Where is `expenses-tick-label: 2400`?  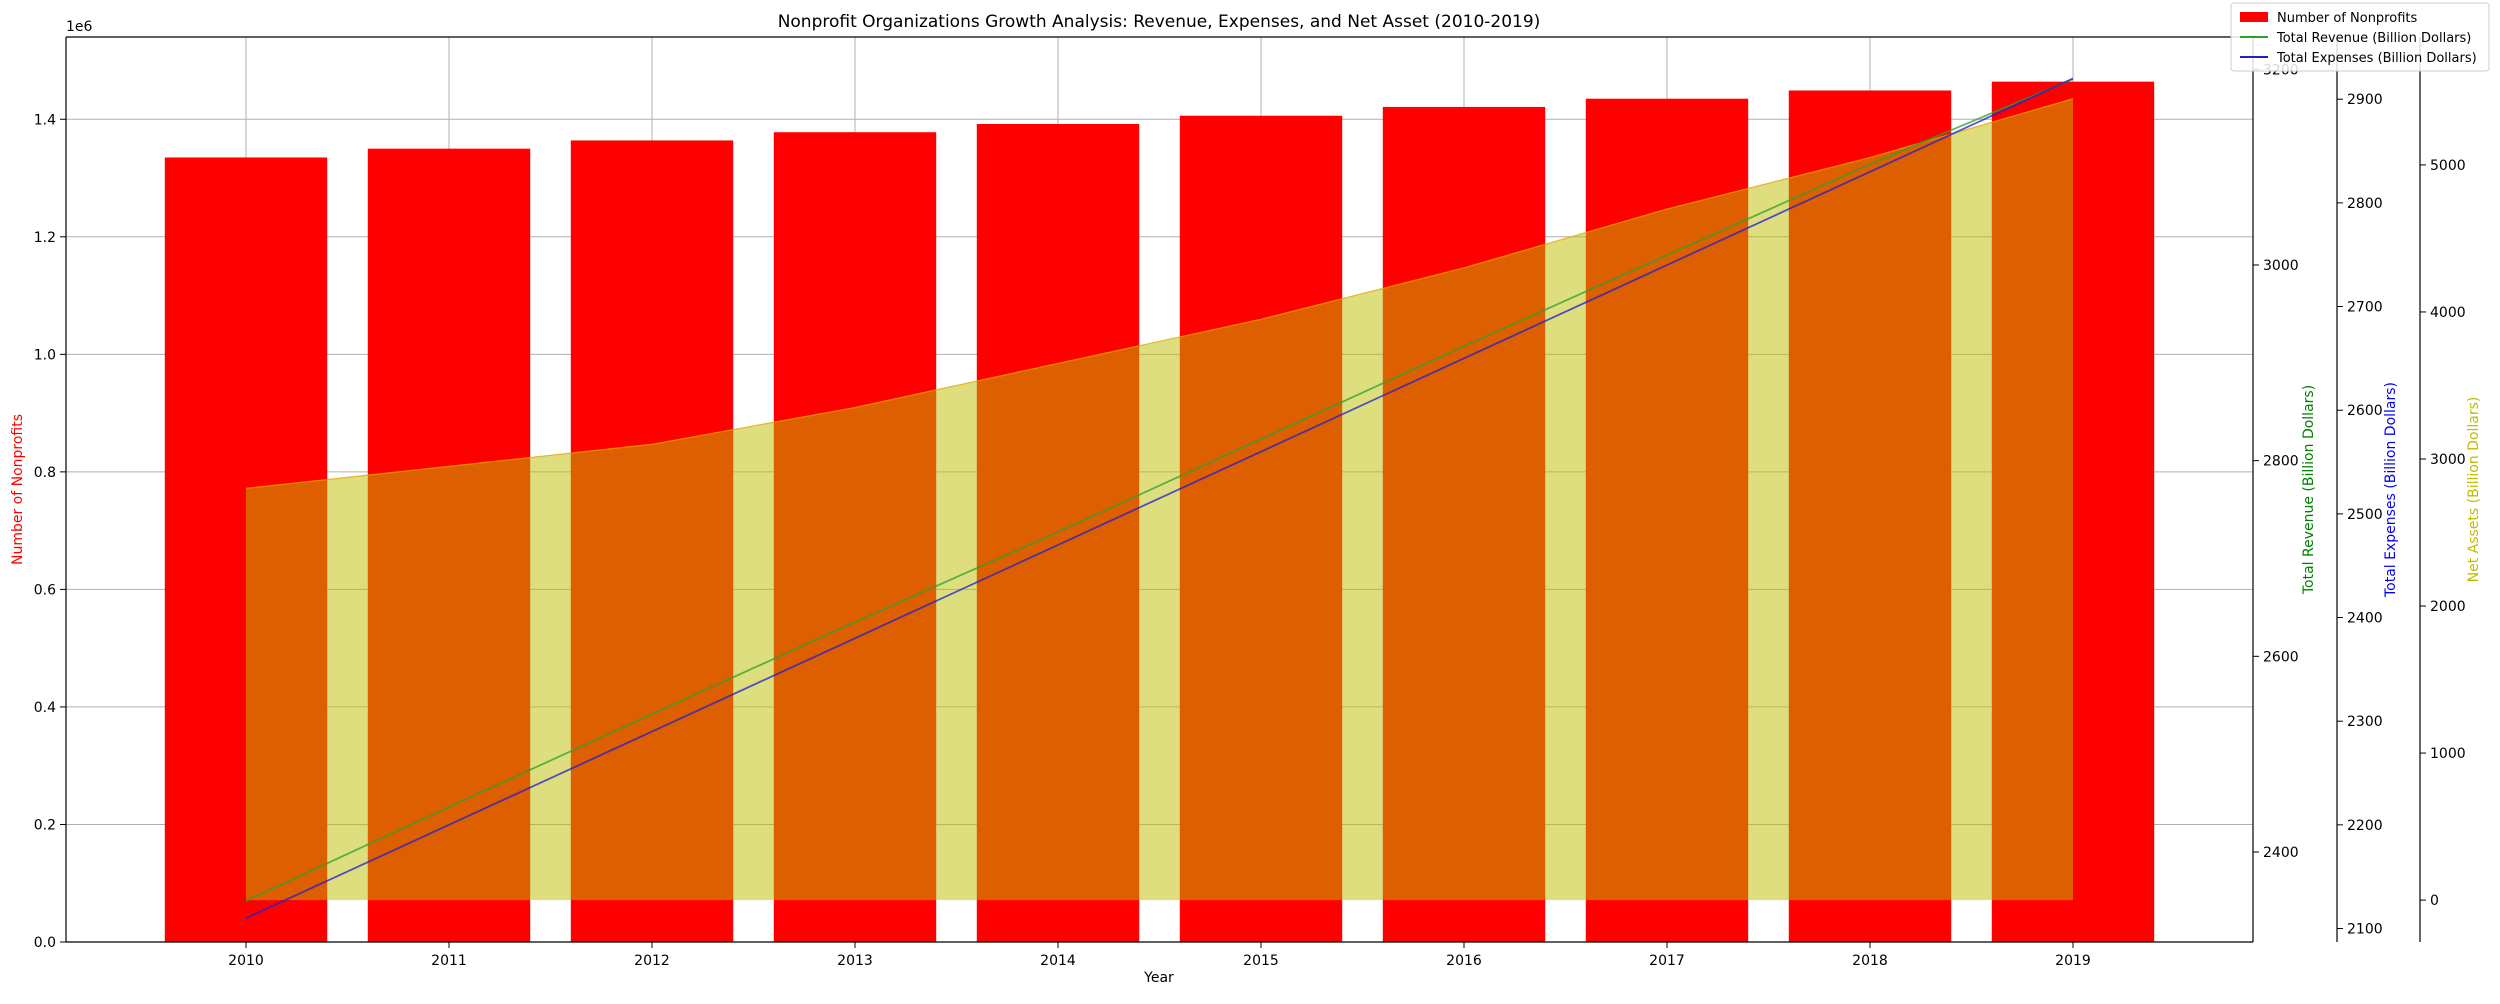 expenses-tick-label: 2400 is located at coordinates (2365, 619).